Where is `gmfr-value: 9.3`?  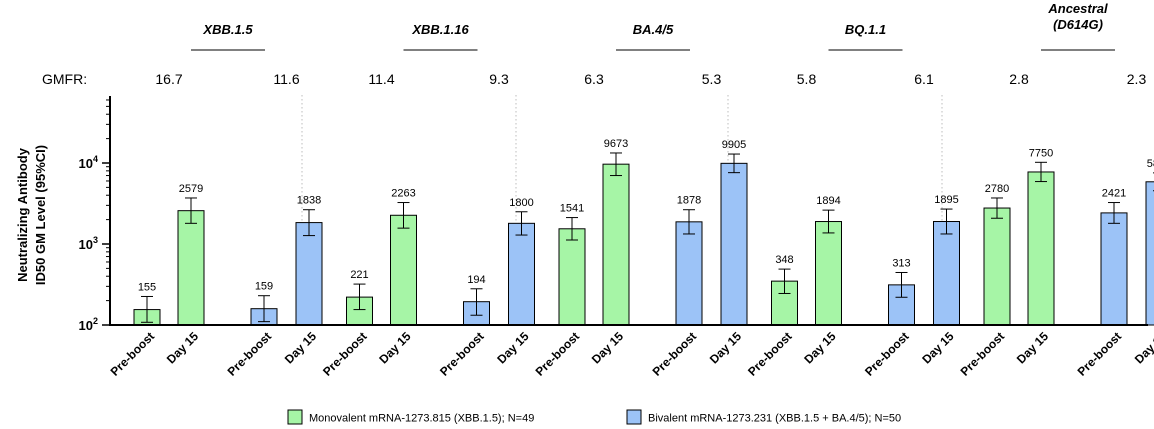
gmfr-value: 9.3 is located at coordinates (499, 79).